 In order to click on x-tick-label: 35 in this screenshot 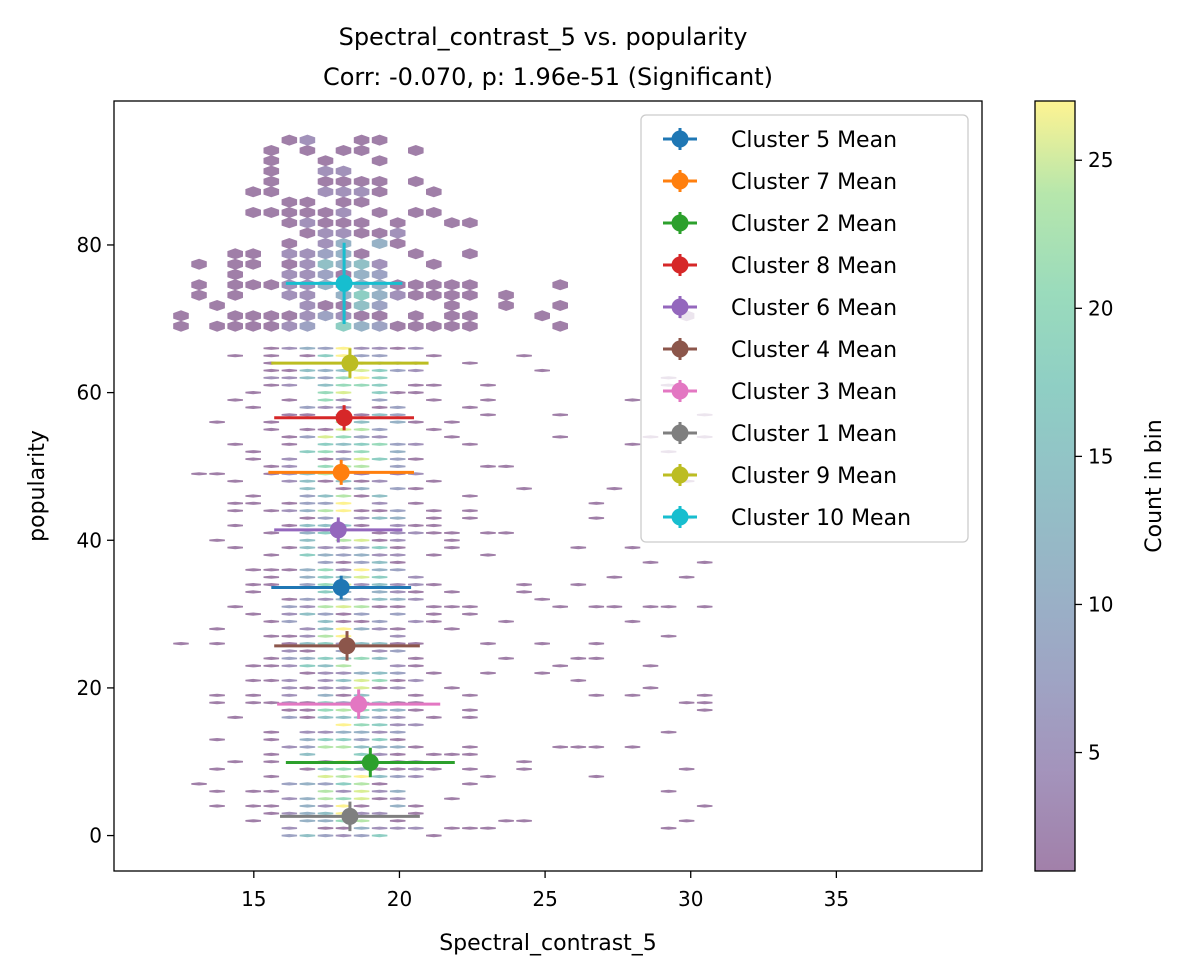, I will do `click(836, 899)`.